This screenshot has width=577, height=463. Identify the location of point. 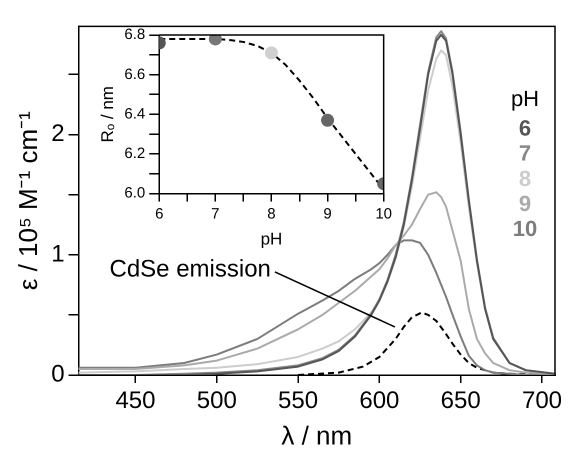
(271, 53).